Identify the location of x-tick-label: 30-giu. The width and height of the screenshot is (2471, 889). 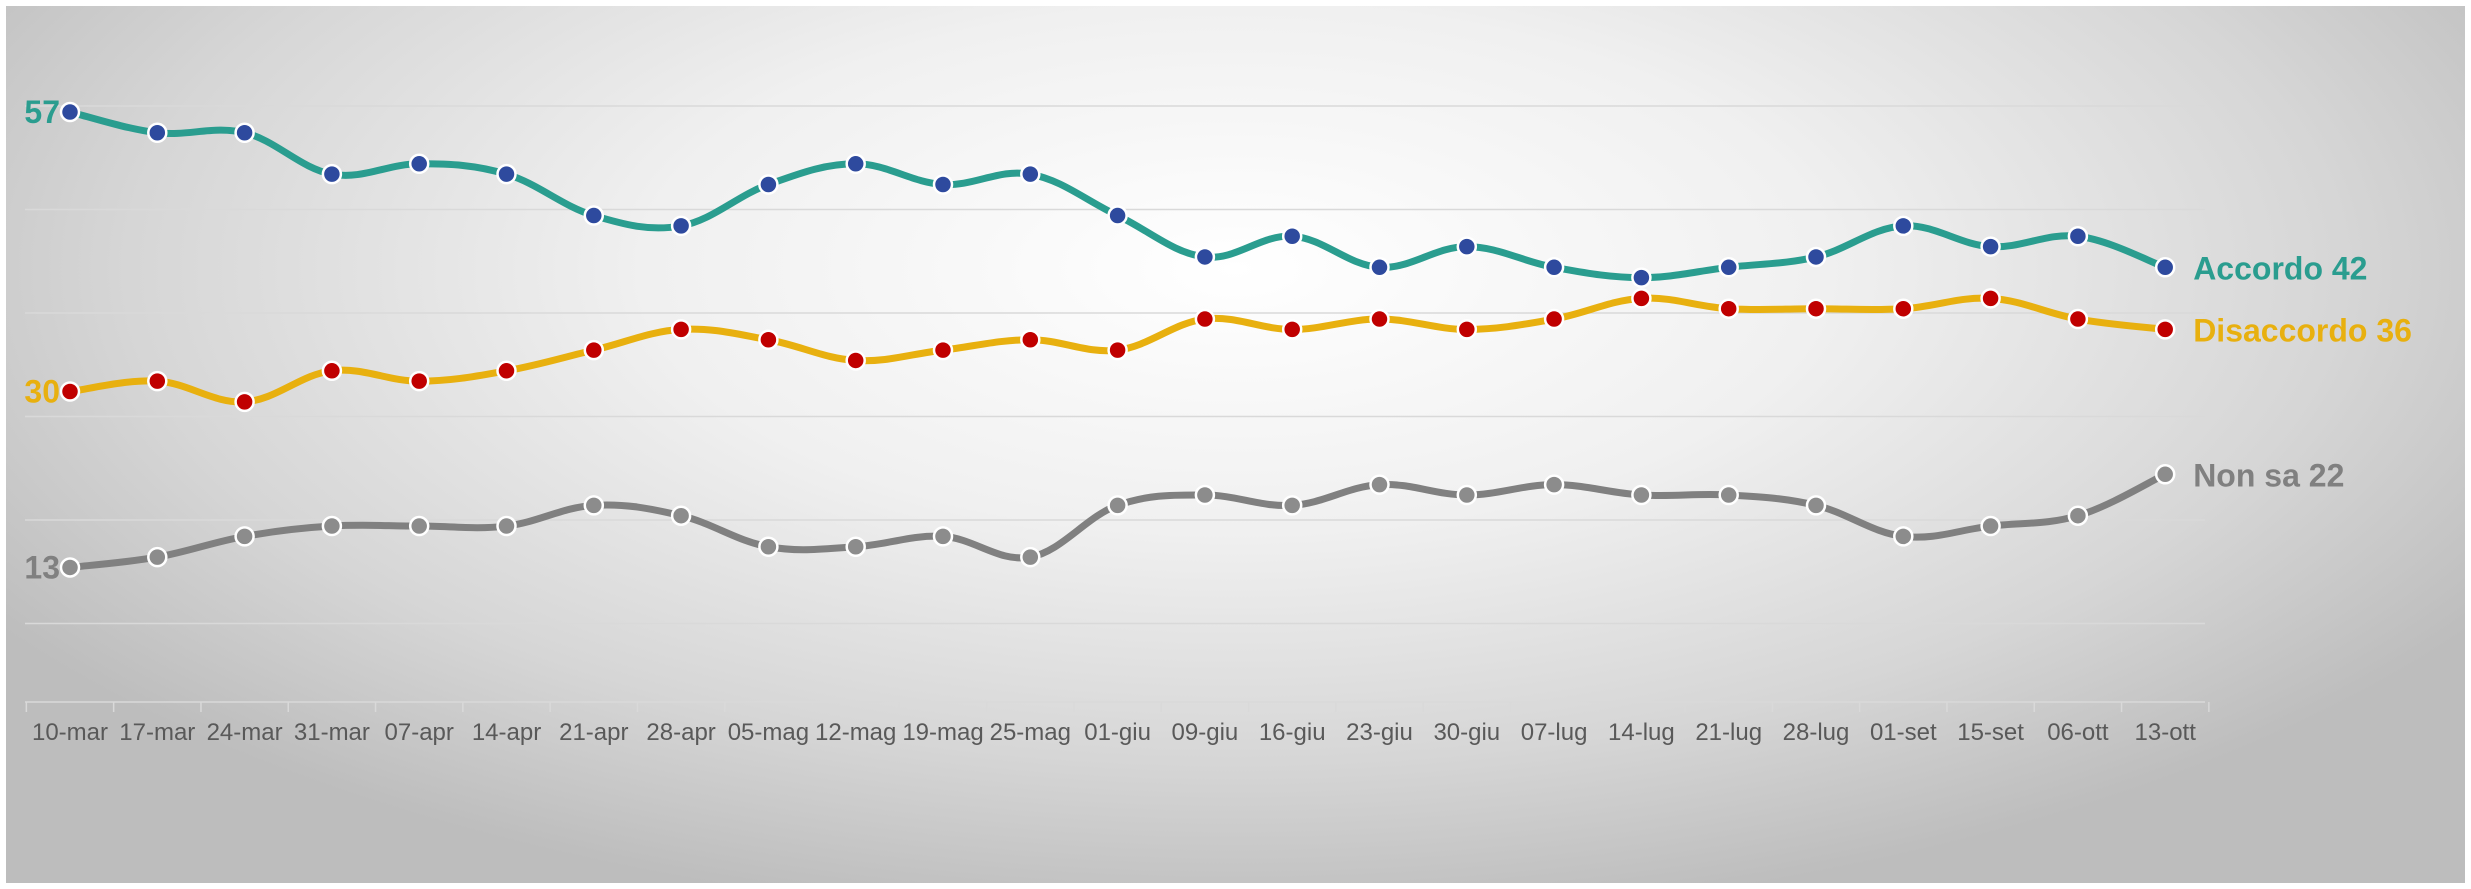
(1466, 732).